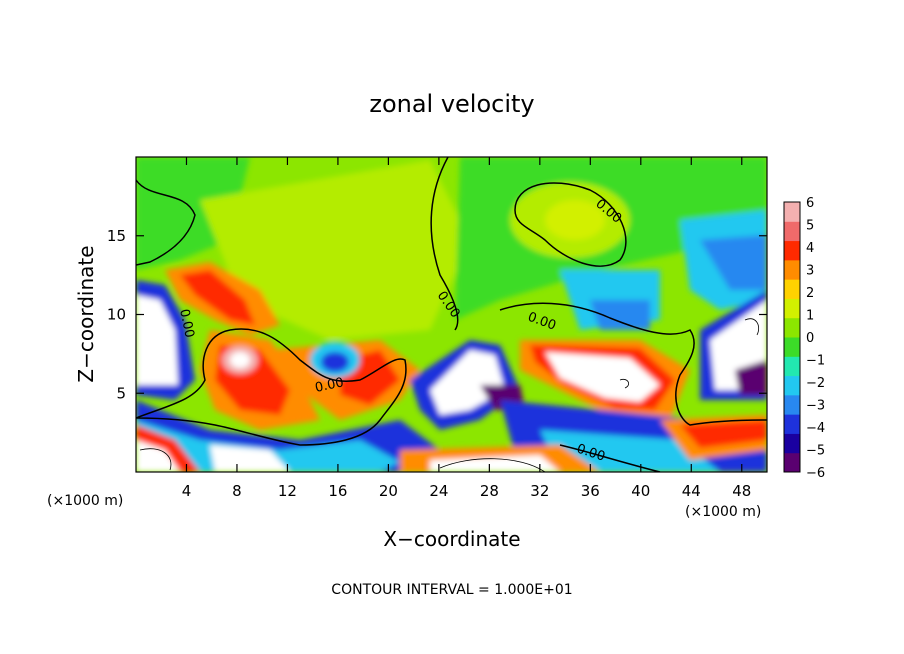 The height and width of the screenshot is (654, 904). What do you see at coordinates (810, 338) in the screenshot?
I see `colorbar-tick-label: 0` at bounding box center [810, 338].